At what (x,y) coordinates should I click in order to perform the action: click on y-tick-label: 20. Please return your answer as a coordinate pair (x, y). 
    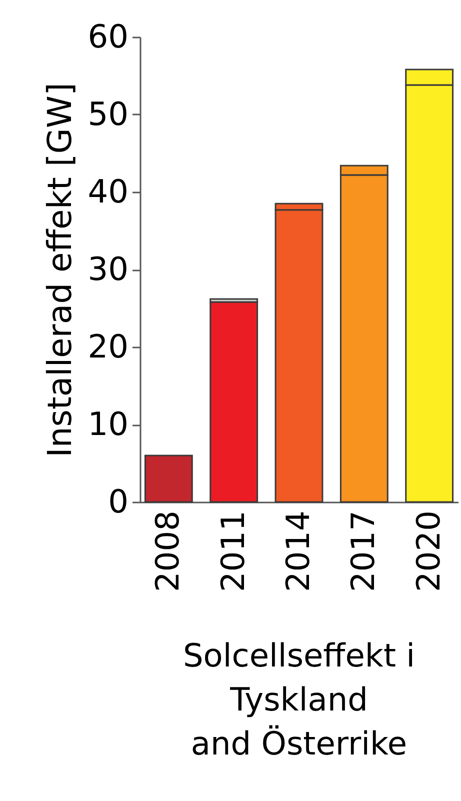
    Looking at the image, I should click on (108, 347).